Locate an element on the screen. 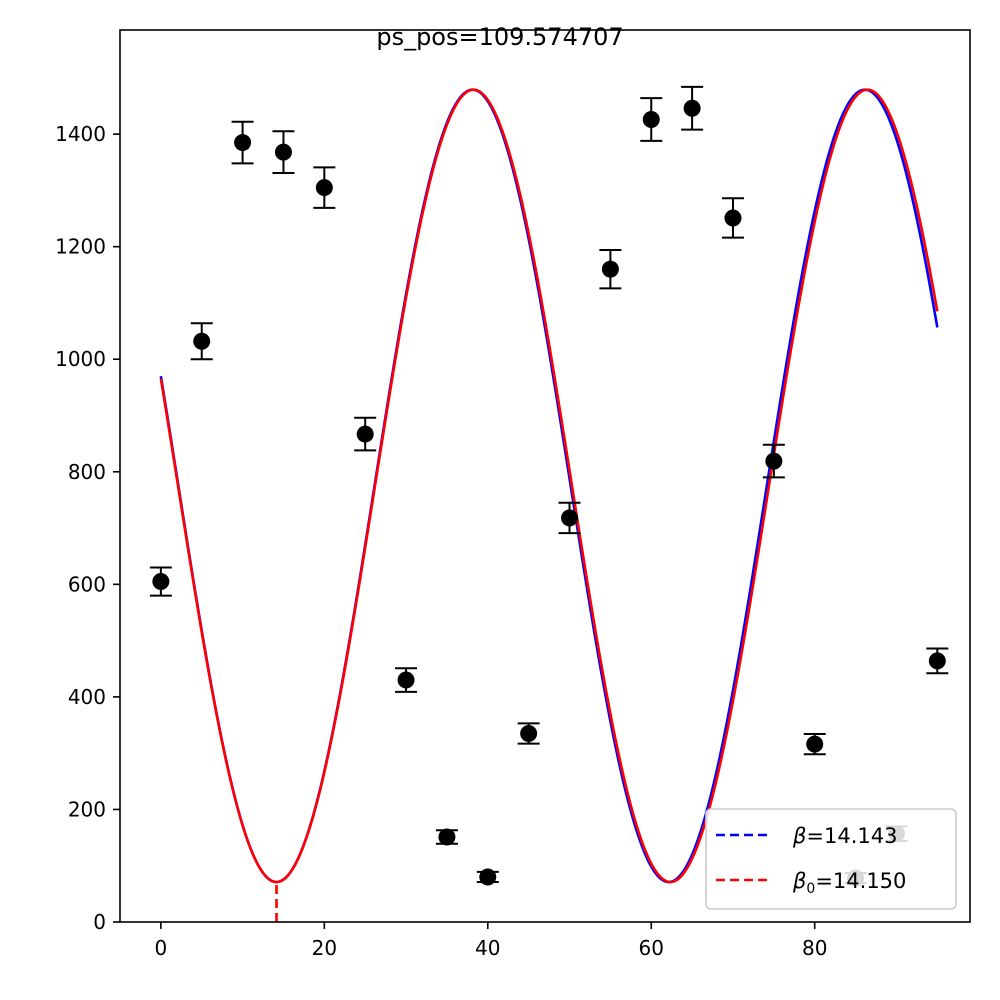 This screenshot has width=1000, height=1000. legend-label-1: β0=14.150 is located at coordinates (849, 883).